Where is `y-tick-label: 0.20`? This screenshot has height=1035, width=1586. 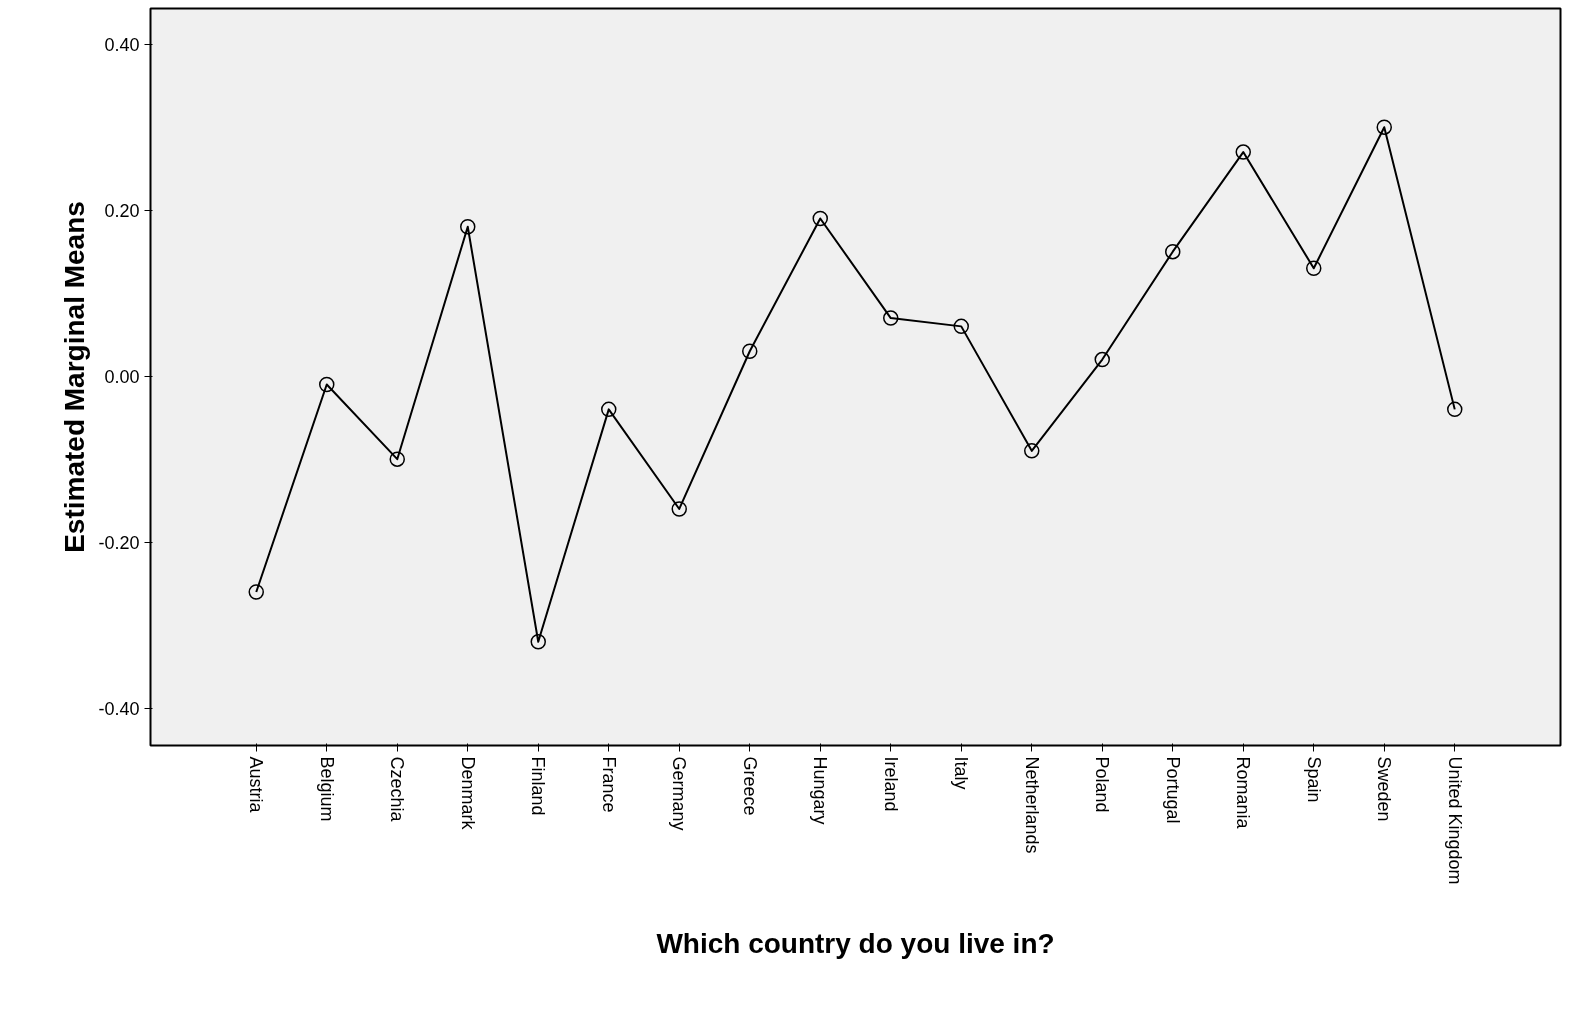 y-tick-label: 0.20 is located at coordinates (122, 210).